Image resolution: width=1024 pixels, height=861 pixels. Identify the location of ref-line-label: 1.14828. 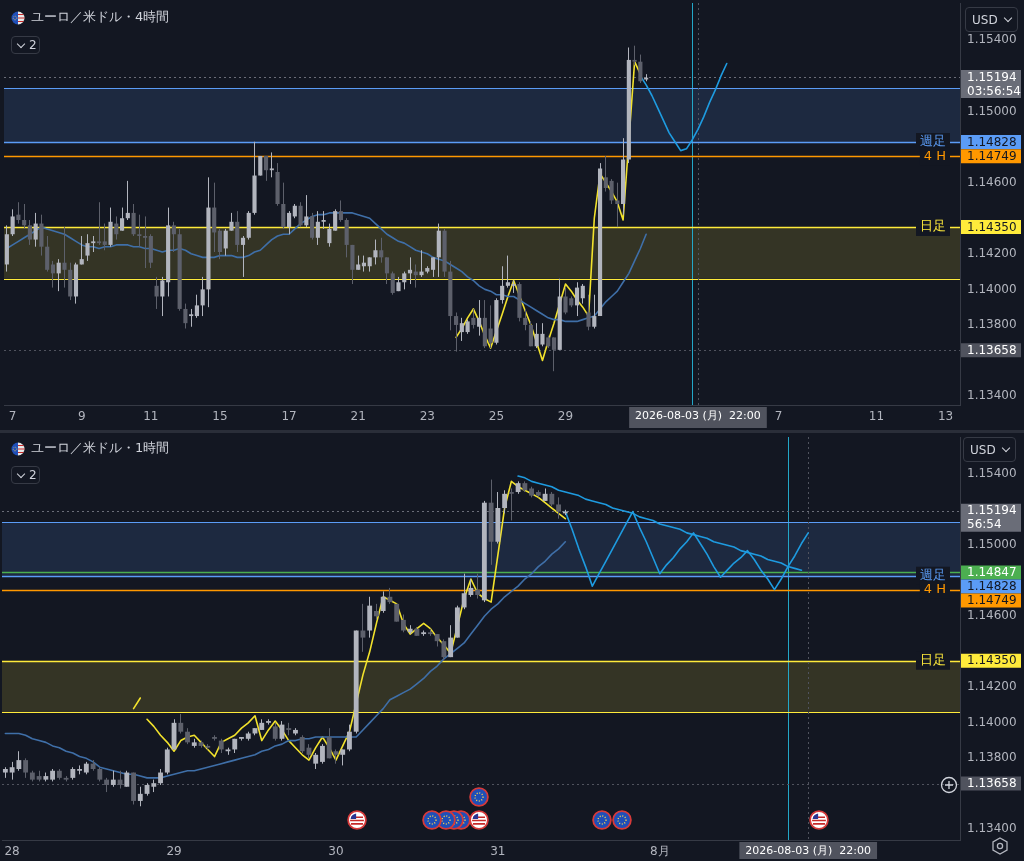
(992, 586).